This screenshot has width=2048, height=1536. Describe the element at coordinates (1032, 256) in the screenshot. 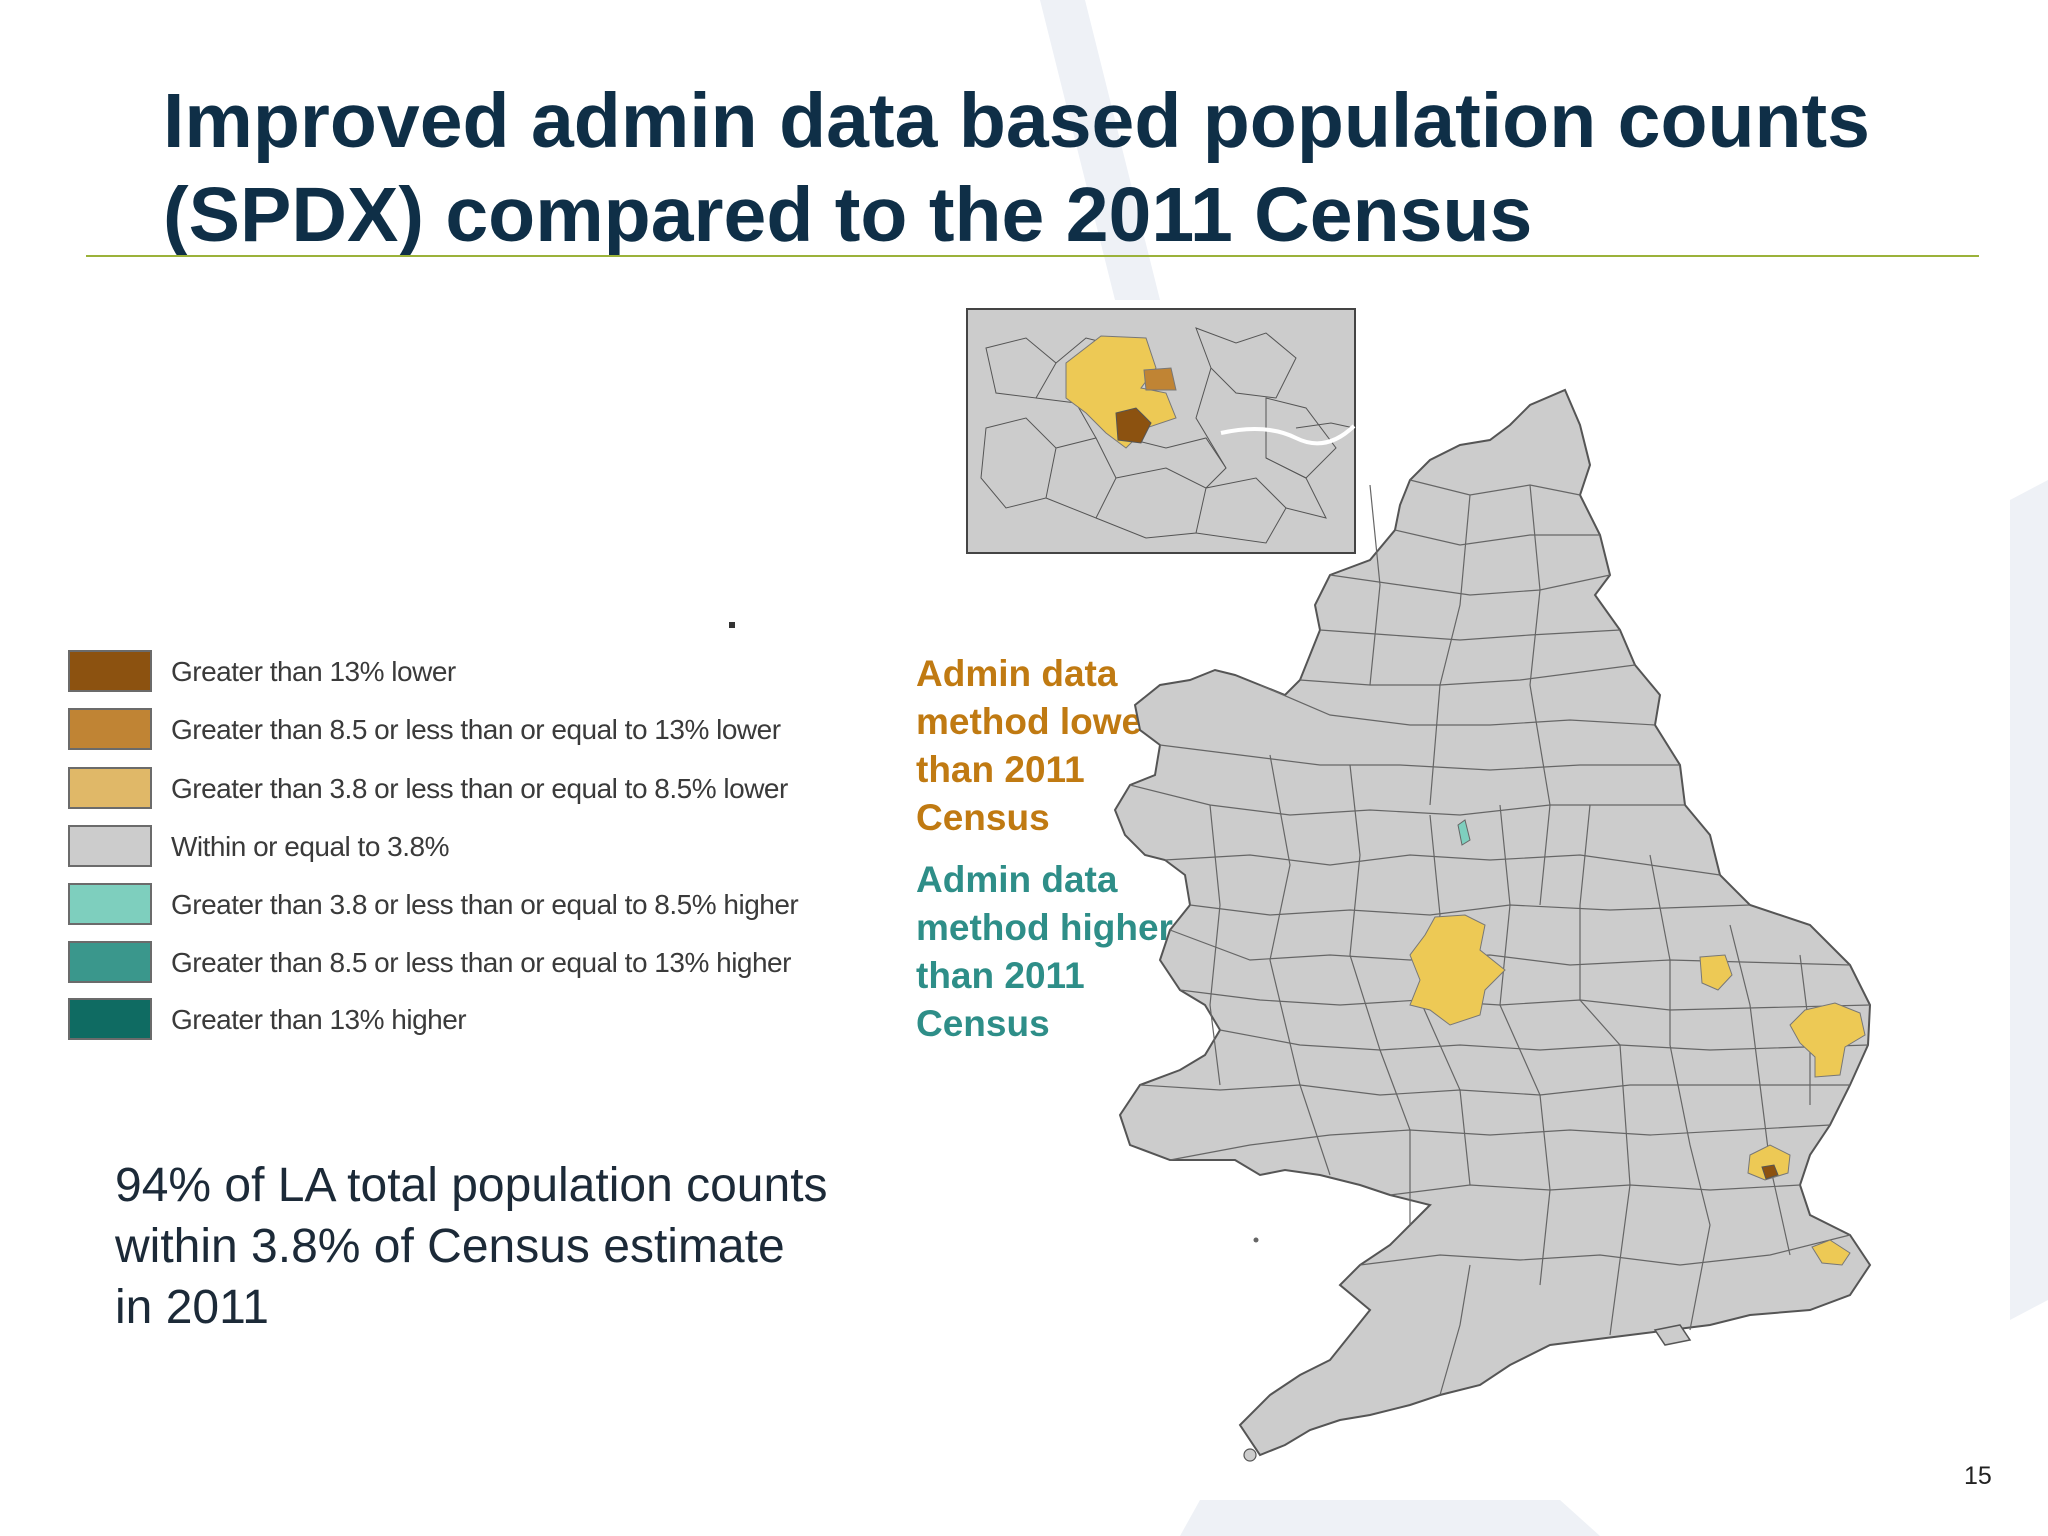

I see `title-divider` at that location.